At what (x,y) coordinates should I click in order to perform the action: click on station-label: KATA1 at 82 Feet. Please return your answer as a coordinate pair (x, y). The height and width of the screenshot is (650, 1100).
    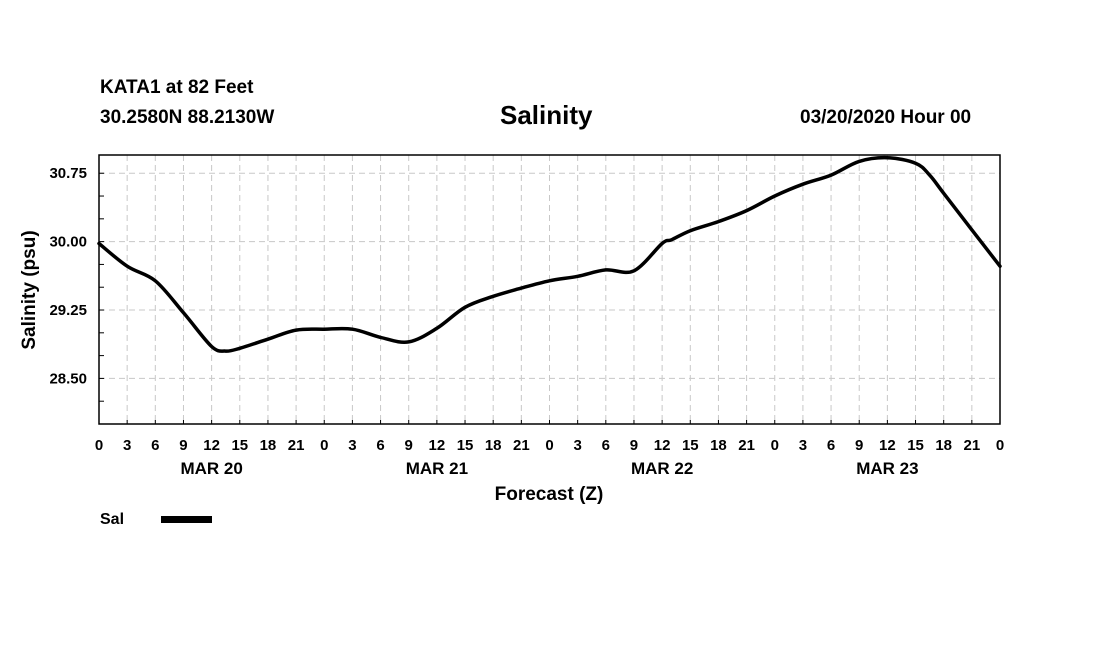
    Looking at the image, I should click on (177, 87).